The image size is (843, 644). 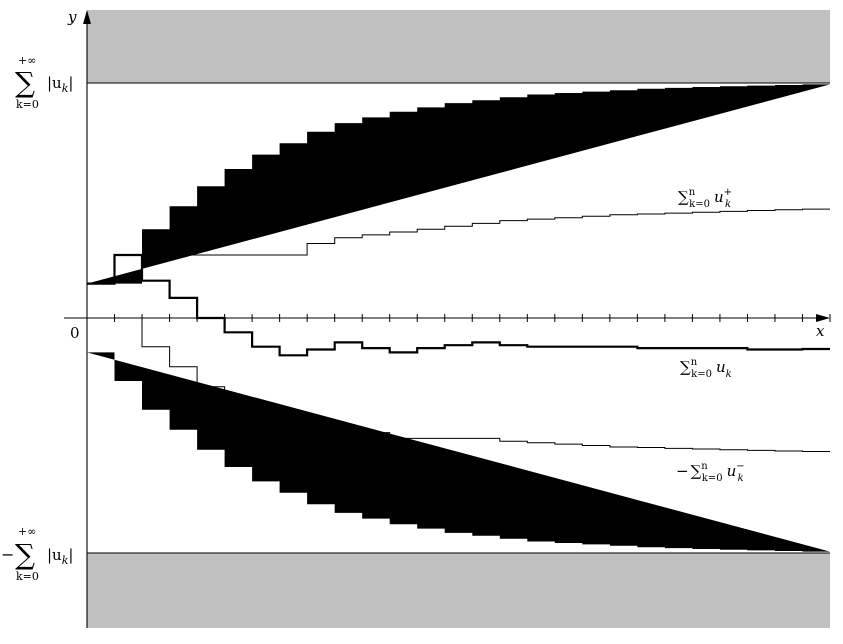 I want to click on x-axis-label: x, so click(x=820, y=331).